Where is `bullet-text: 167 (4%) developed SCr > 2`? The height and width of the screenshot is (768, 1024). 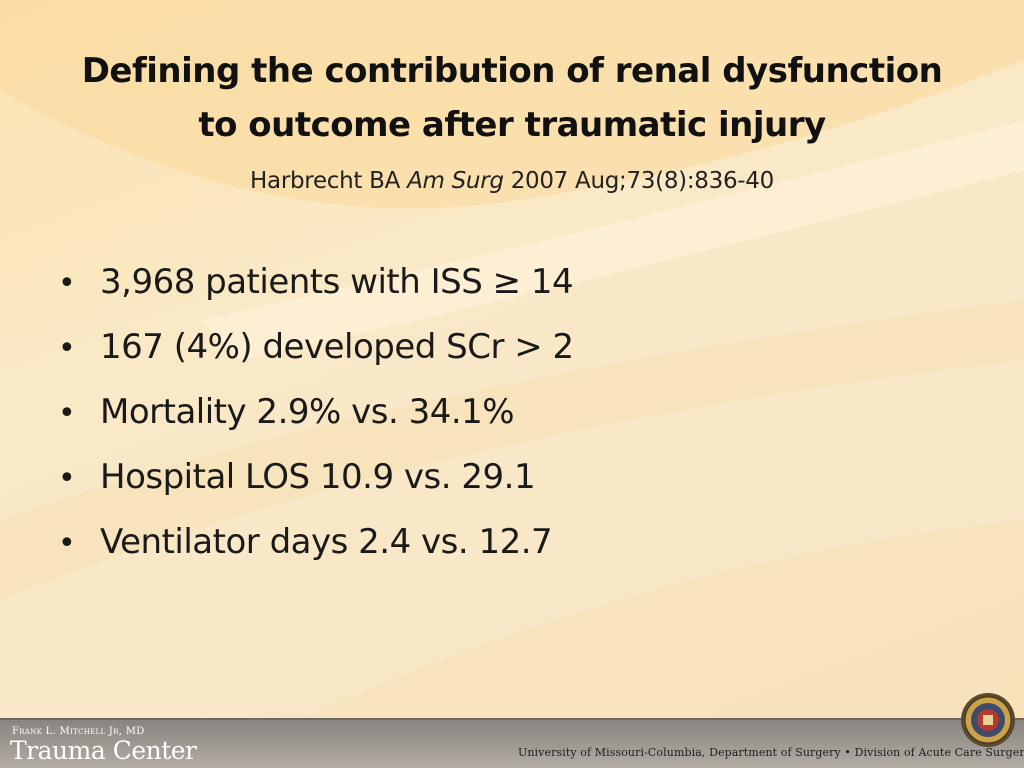 bullet-text: 167 (4%) developed SCr > 2 is located at coordinates (337, 347).